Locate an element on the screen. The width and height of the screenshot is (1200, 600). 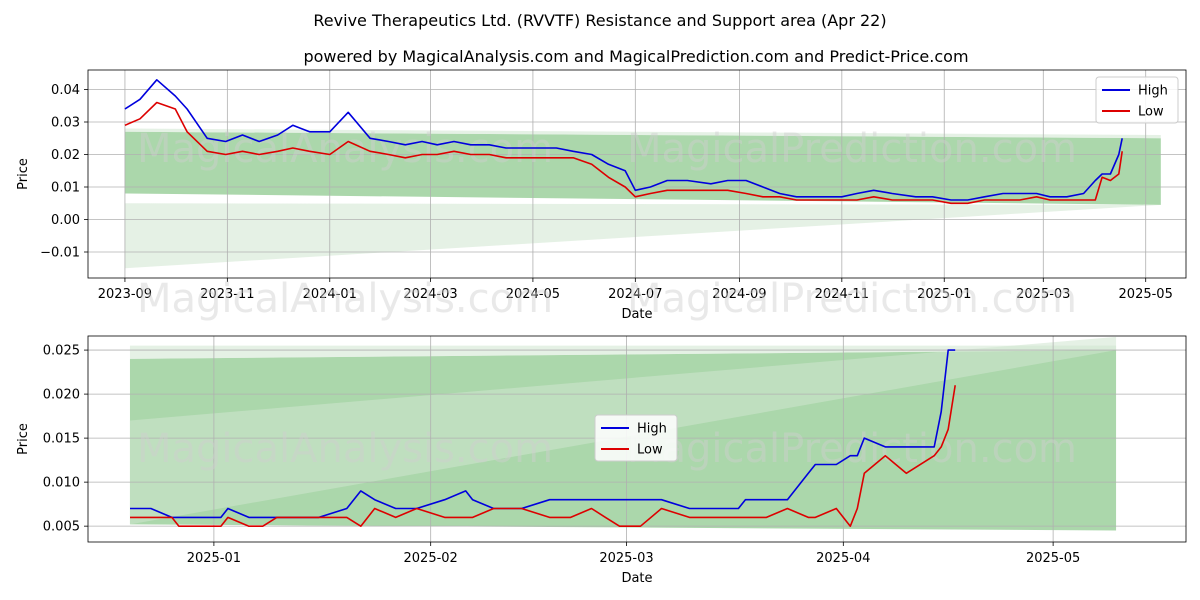
y-tick-label: 0.02 is located at coordinates (65, 155).